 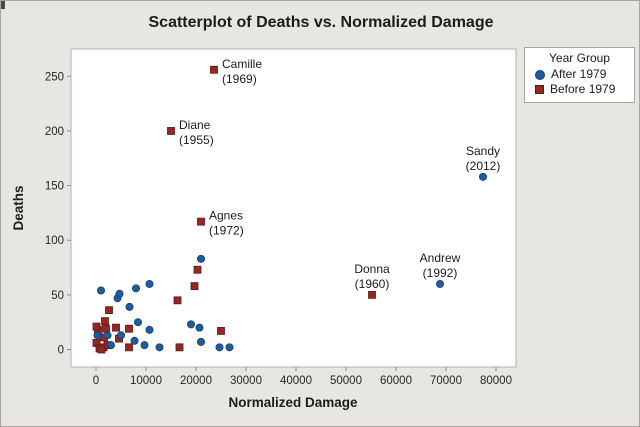 I want to click on x-tick-label: 50000, so click(x=346, y=381).